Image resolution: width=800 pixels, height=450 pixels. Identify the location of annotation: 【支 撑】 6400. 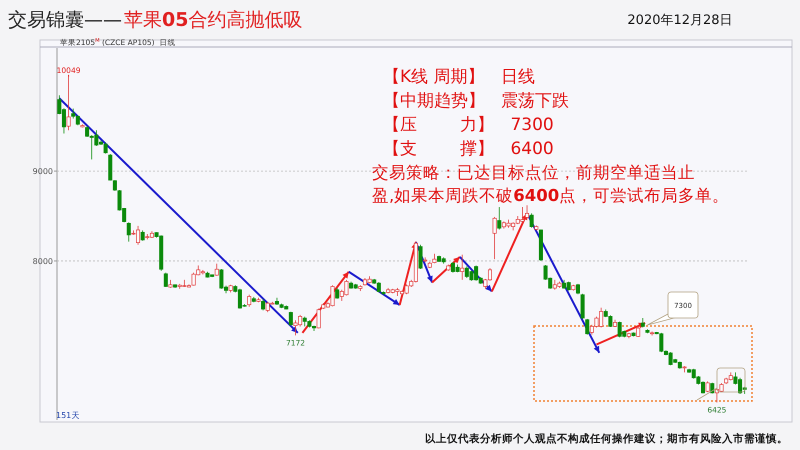
(468, 149).